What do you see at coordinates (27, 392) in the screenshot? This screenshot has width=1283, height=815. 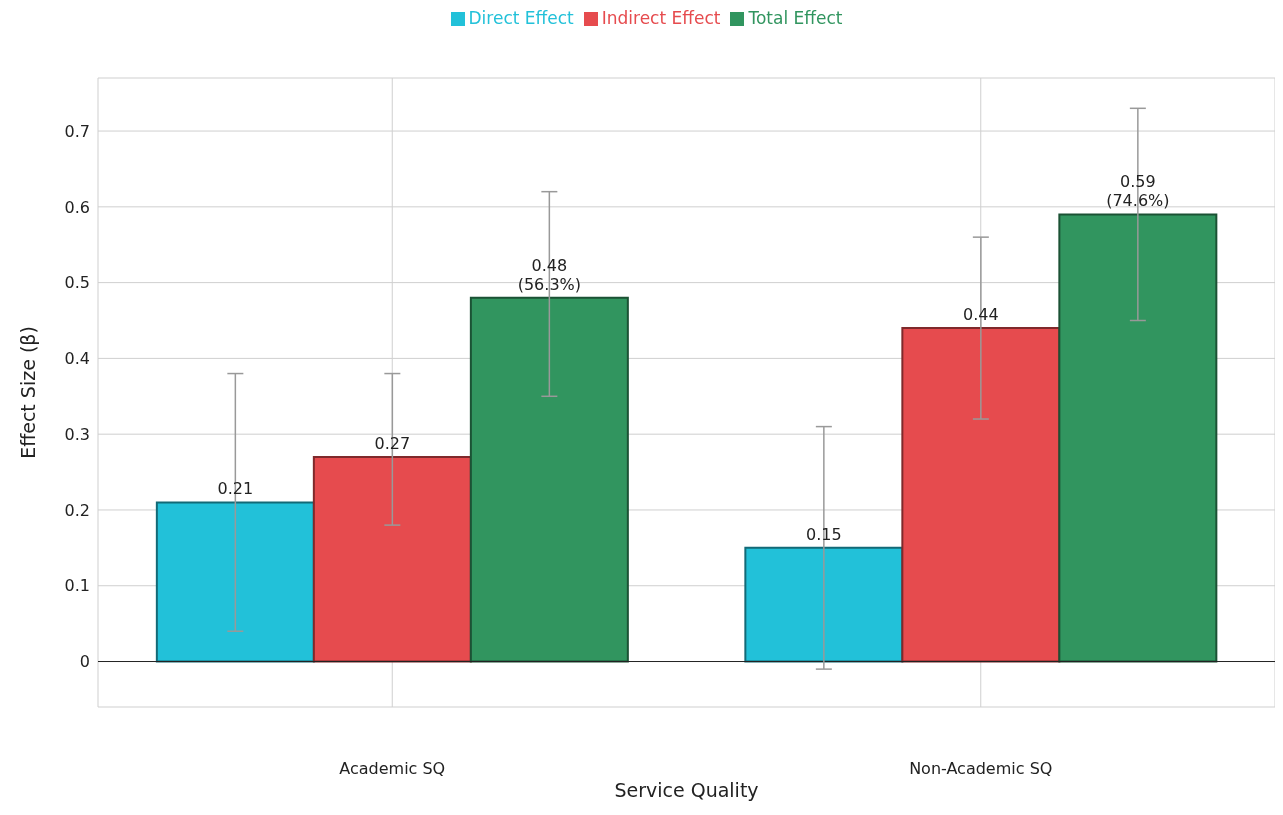 I see `y-axis-title: Effect Size (β)` at bounding box center [27, 392].